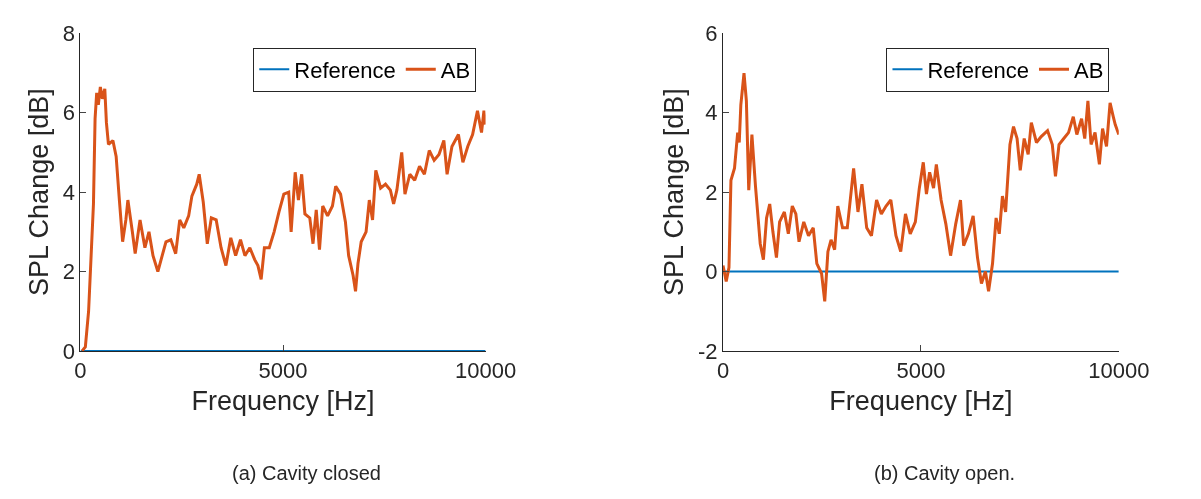  I want to click on text: (a) Cavity closed, so click(306, 473).